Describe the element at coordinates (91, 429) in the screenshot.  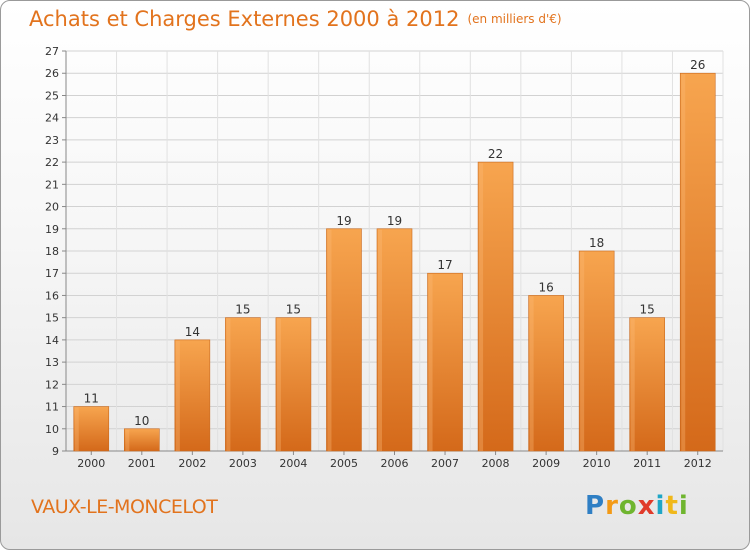
I see `bar-2000` at that location.